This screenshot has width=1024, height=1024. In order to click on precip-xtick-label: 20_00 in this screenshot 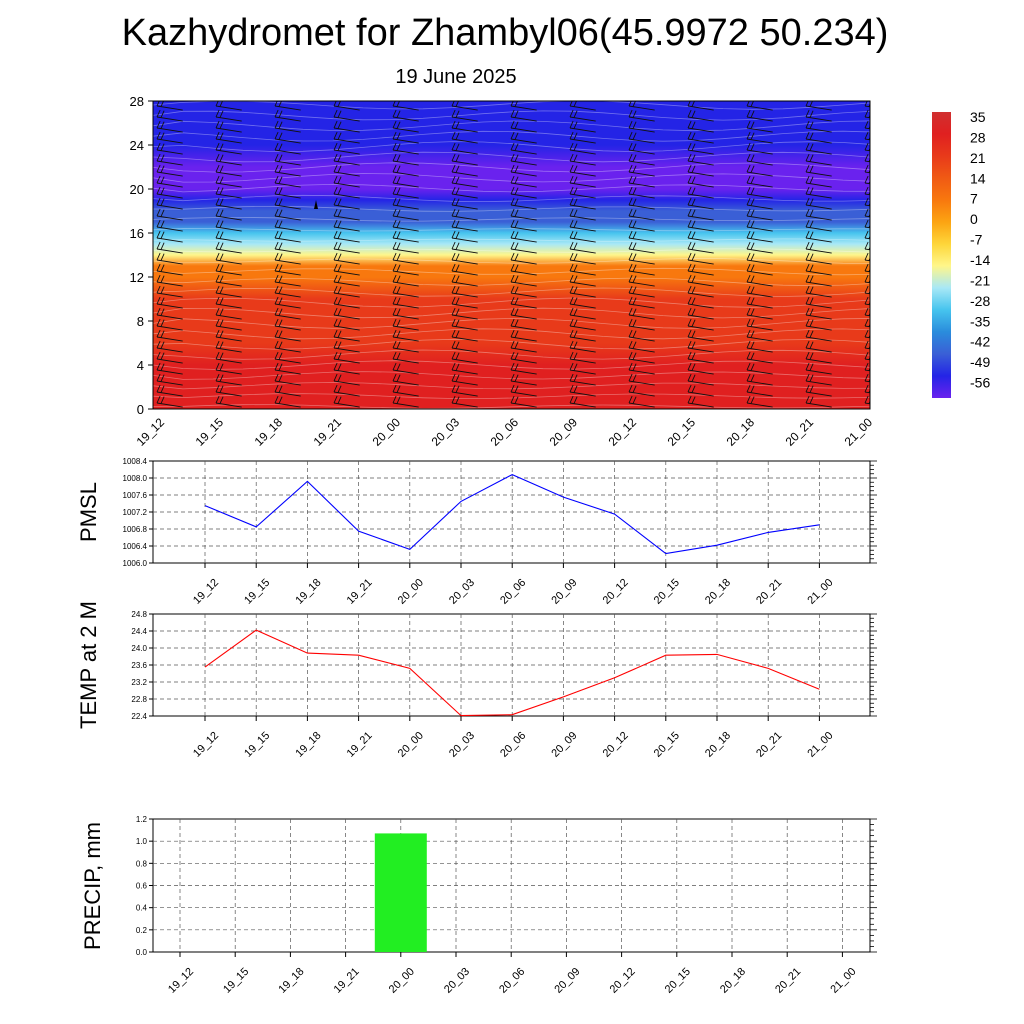, I will do `click(402, 981)`.